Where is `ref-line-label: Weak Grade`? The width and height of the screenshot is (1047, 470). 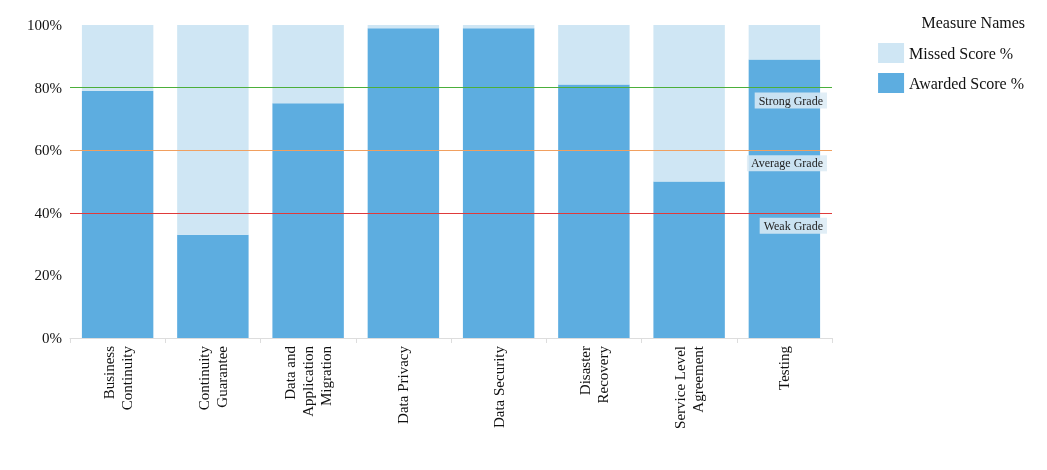
ref-line-label: Weak Grade is located at coordinates (793, 225).